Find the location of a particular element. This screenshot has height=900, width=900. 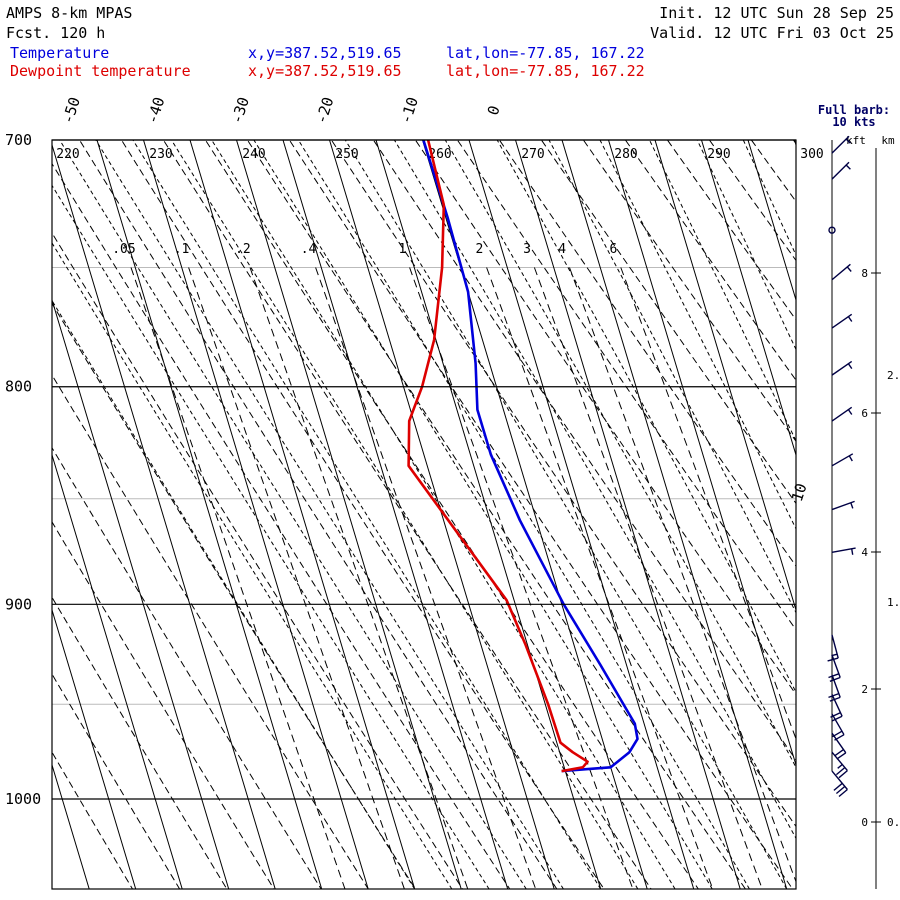

mixing-ratio-line is located at coordinates (708, 504).